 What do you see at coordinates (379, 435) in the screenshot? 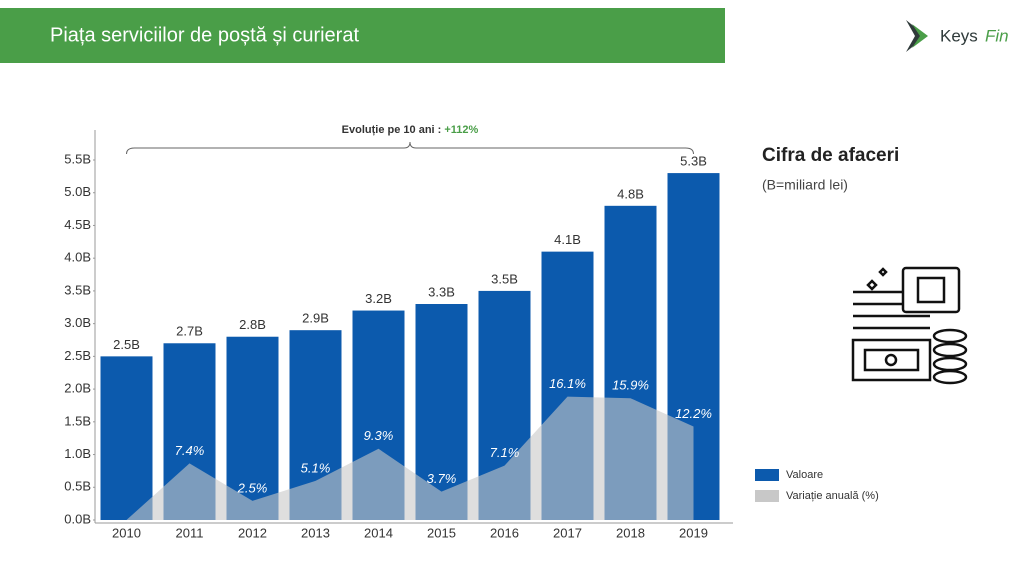
I see `area-value-label: 9.3%` at bounding box center [379, 435].